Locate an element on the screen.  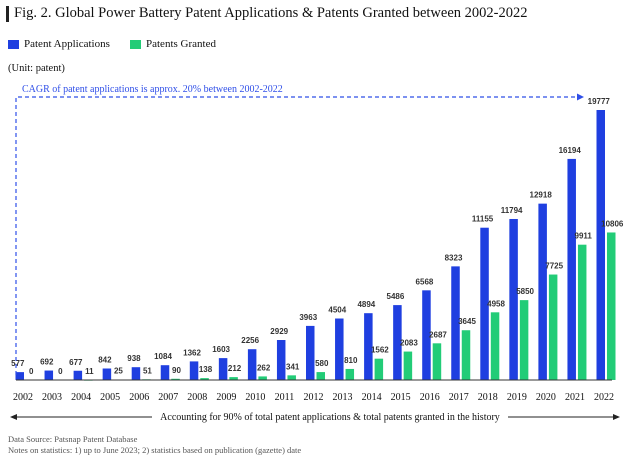
data-label-granted-2016: 2687 is located at coordinates (438, 334).